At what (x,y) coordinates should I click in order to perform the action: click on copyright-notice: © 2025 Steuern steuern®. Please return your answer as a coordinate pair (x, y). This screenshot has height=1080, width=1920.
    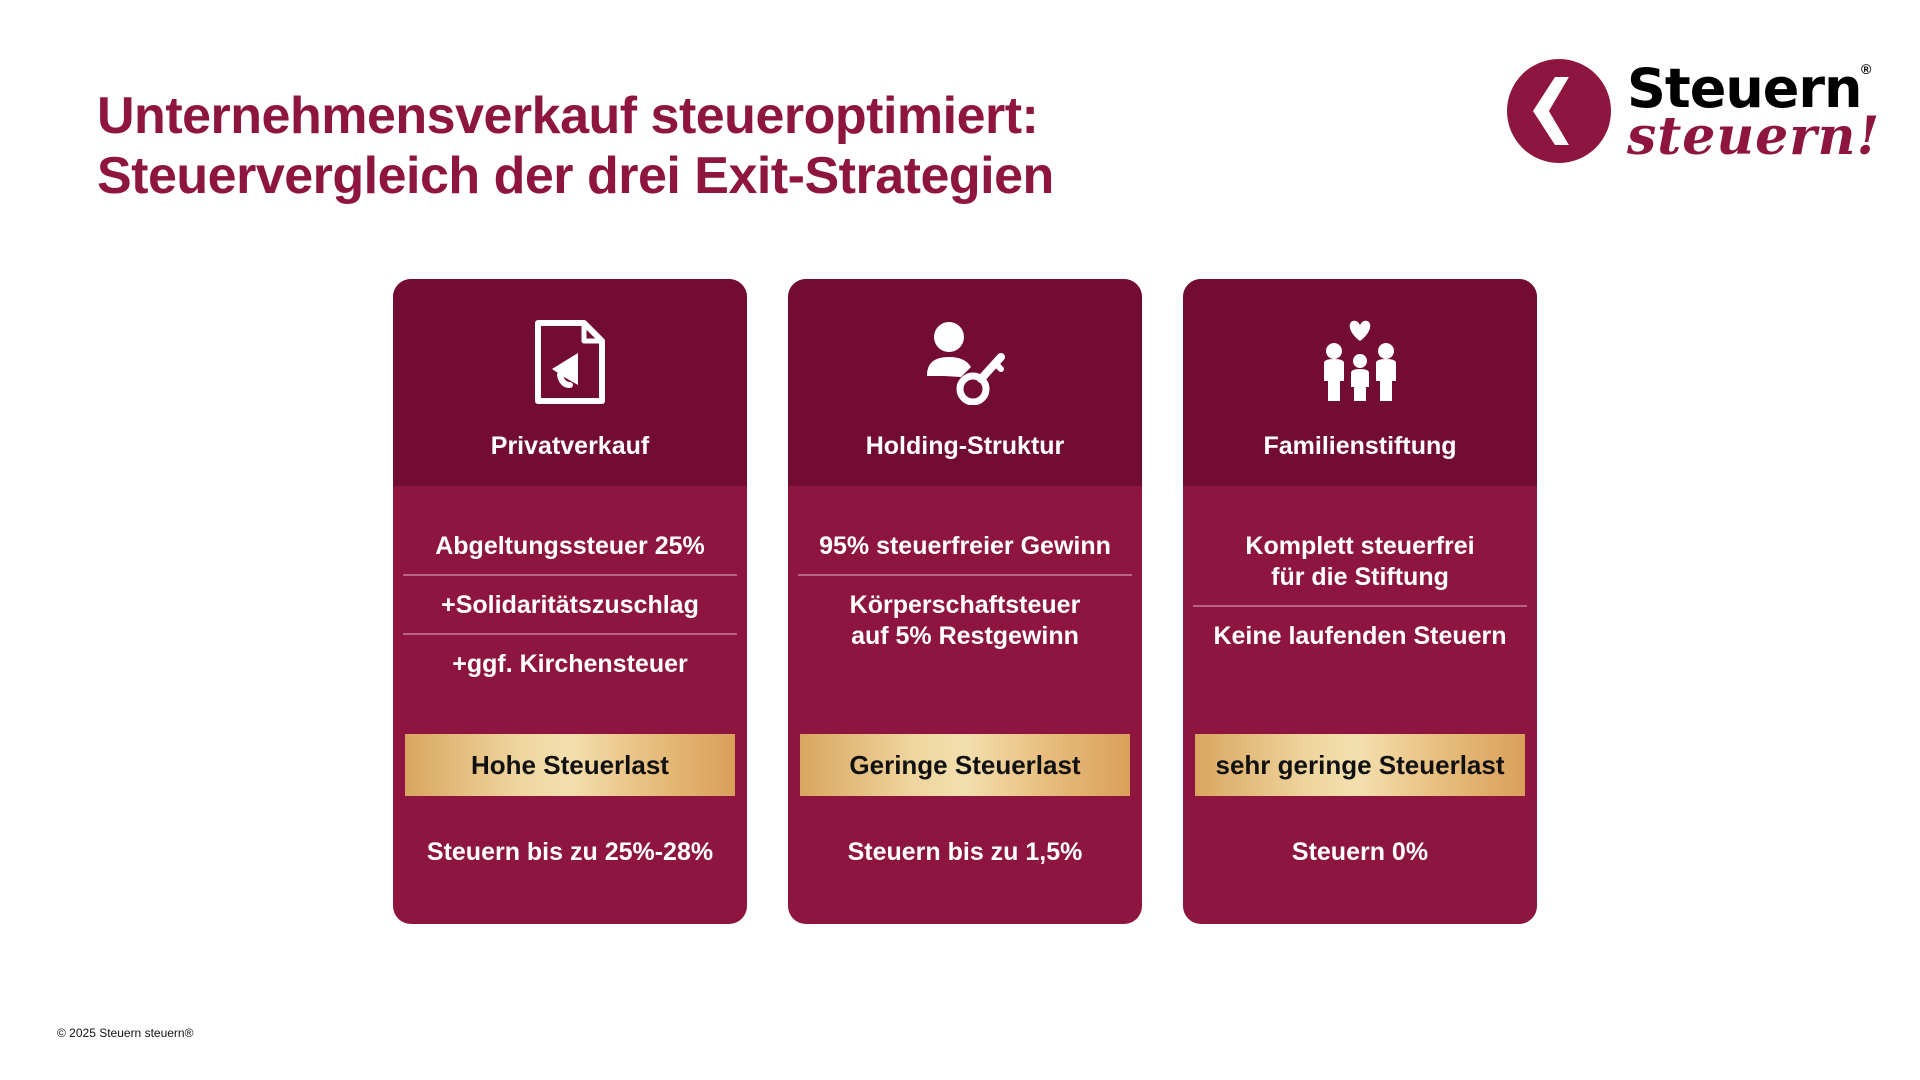
    Looking at the image, I should click on (125, 1033).